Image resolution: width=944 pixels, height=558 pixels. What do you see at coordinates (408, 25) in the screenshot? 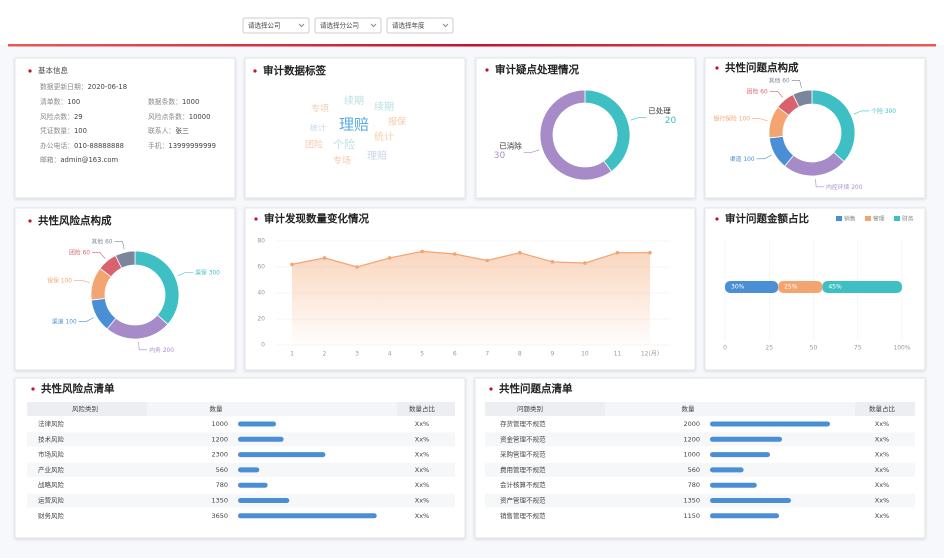
I see `select-text: 请选择年度` at bounding box center [408, 25].